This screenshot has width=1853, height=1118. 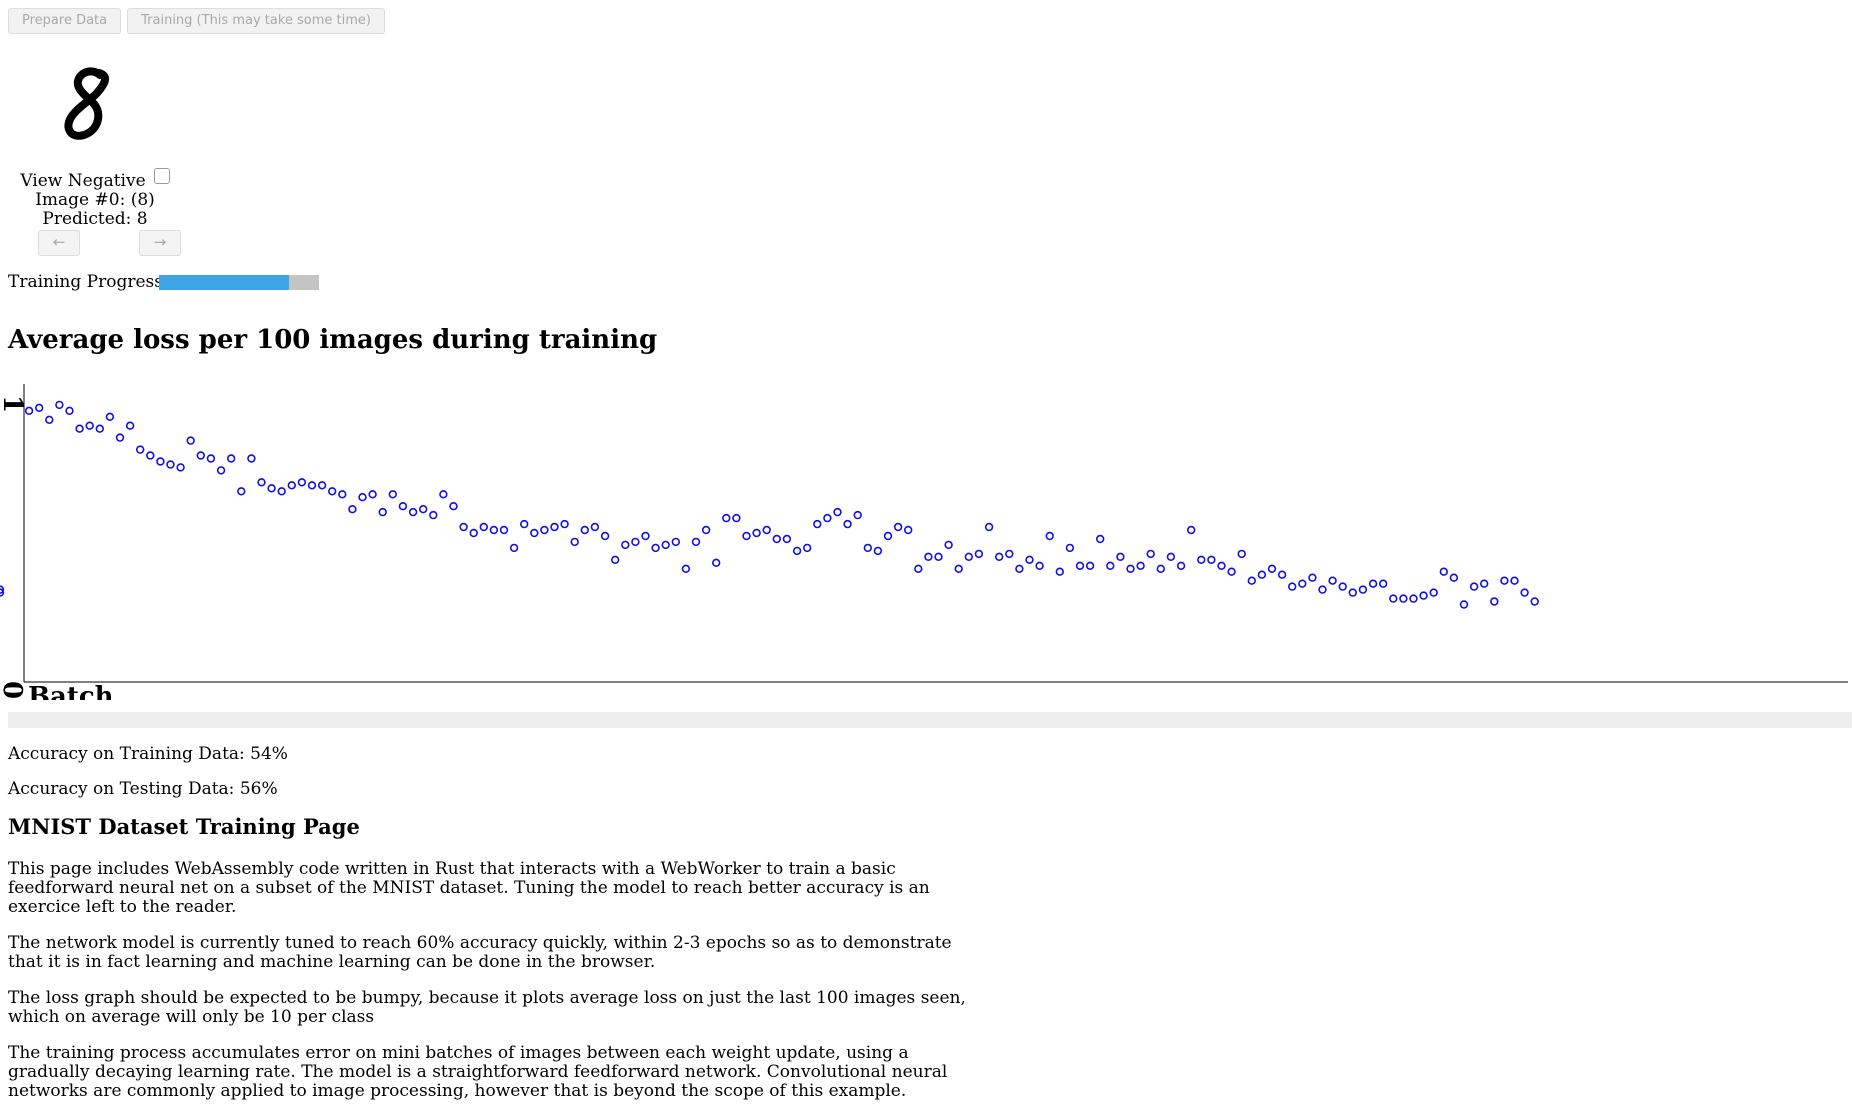 What do you see at coordinates (930, 720) in the screenshot?
I see `divider-bar` at bounding box center [930, 720].